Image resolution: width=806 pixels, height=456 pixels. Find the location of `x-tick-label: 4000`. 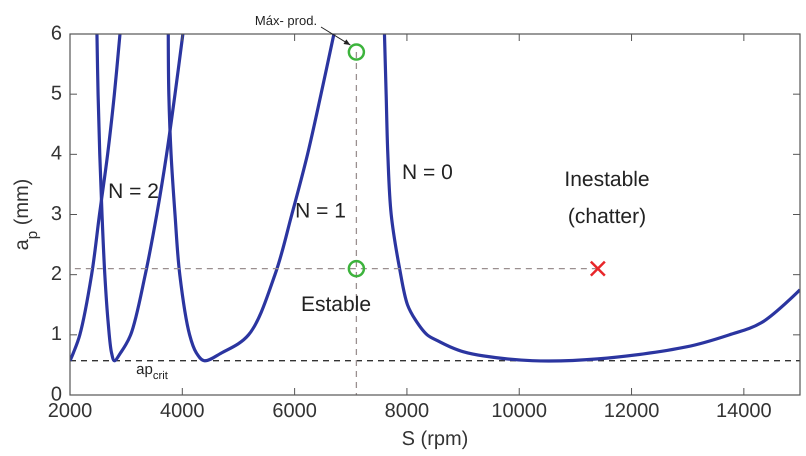

x-tick-label: 4000 is located at coordinates (182, 411).